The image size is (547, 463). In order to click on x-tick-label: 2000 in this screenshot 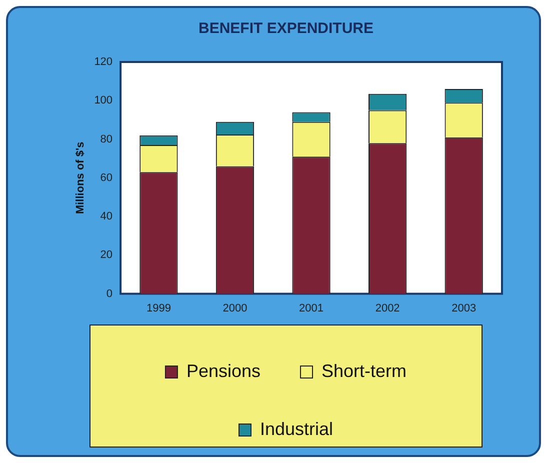, I will do `click(235, 308)`.